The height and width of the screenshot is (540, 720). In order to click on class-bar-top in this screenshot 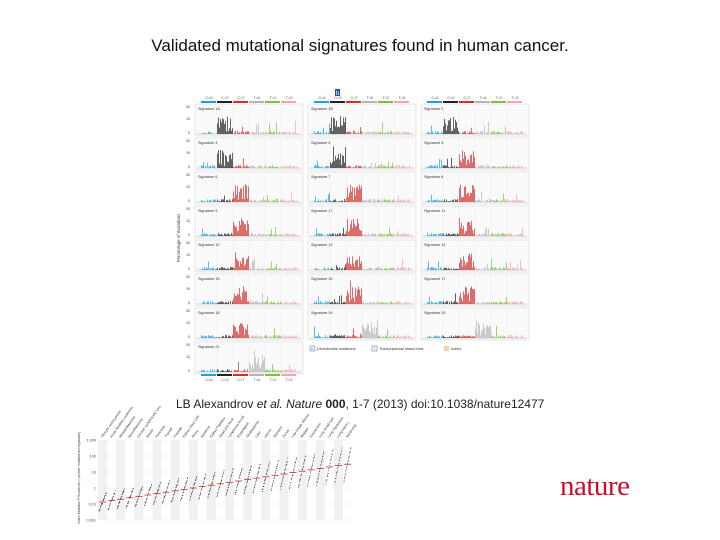, I will do `click(514, 102)`.